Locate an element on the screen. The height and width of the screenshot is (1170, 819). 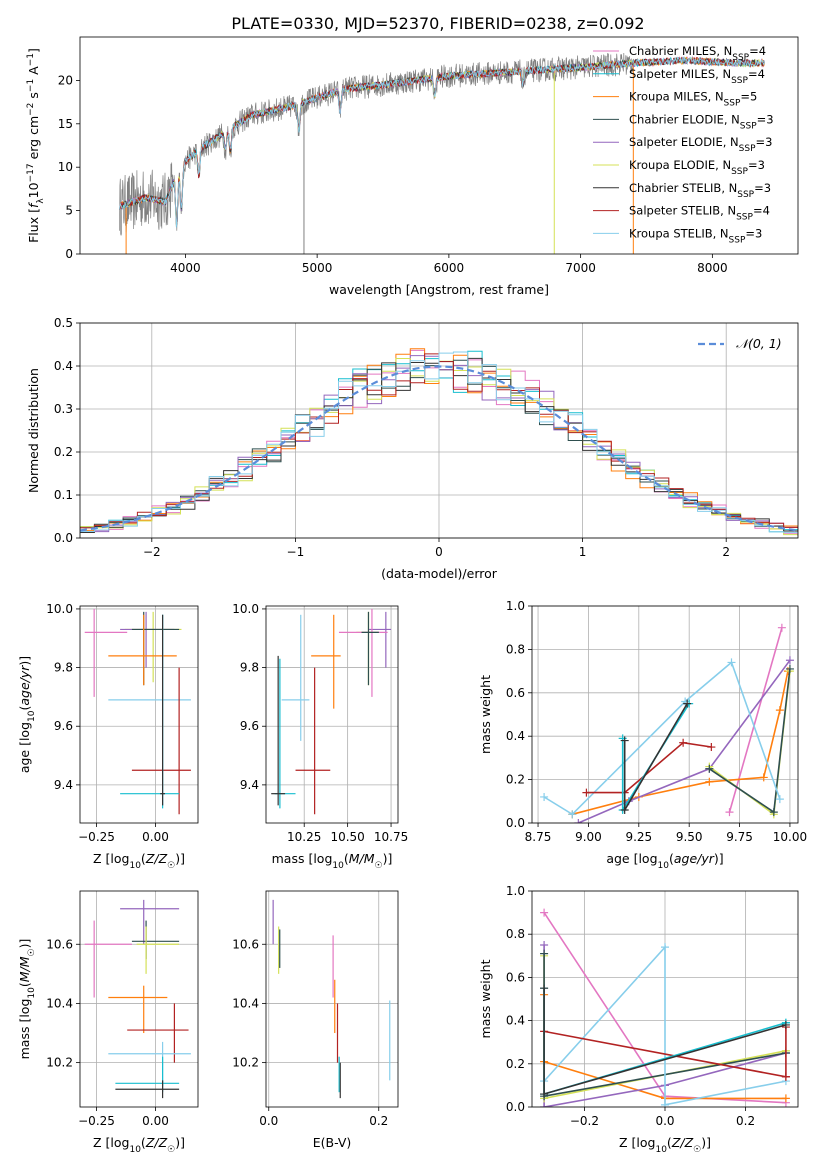
label-part: Kroupa MILES, N is located at coordinates (676, 97).